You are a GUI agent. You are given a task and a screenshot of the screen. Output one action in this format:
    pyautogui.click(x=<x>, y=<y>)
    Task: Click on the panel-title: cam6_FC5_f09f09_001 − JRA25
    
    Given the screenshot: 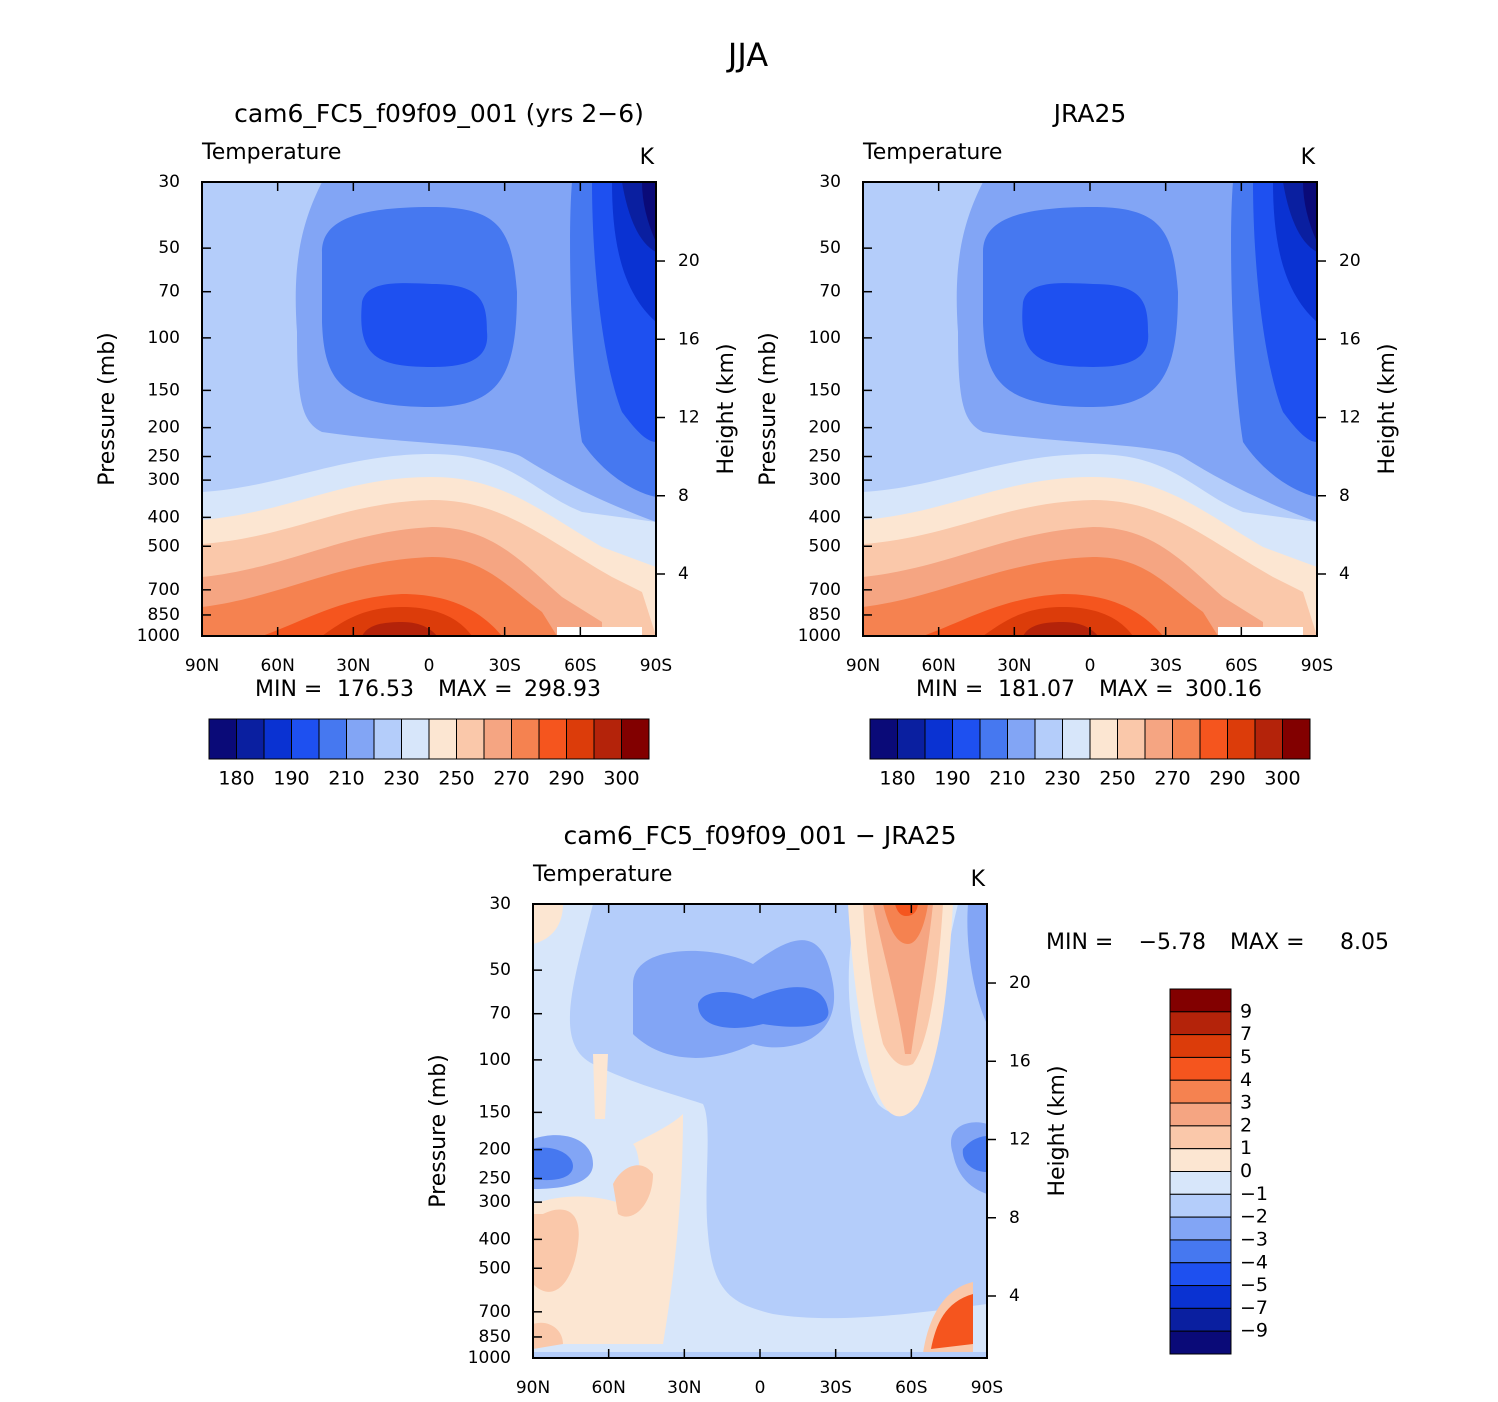 What is the action you would take?
    pyautogui.click(x=760, y=835)
    